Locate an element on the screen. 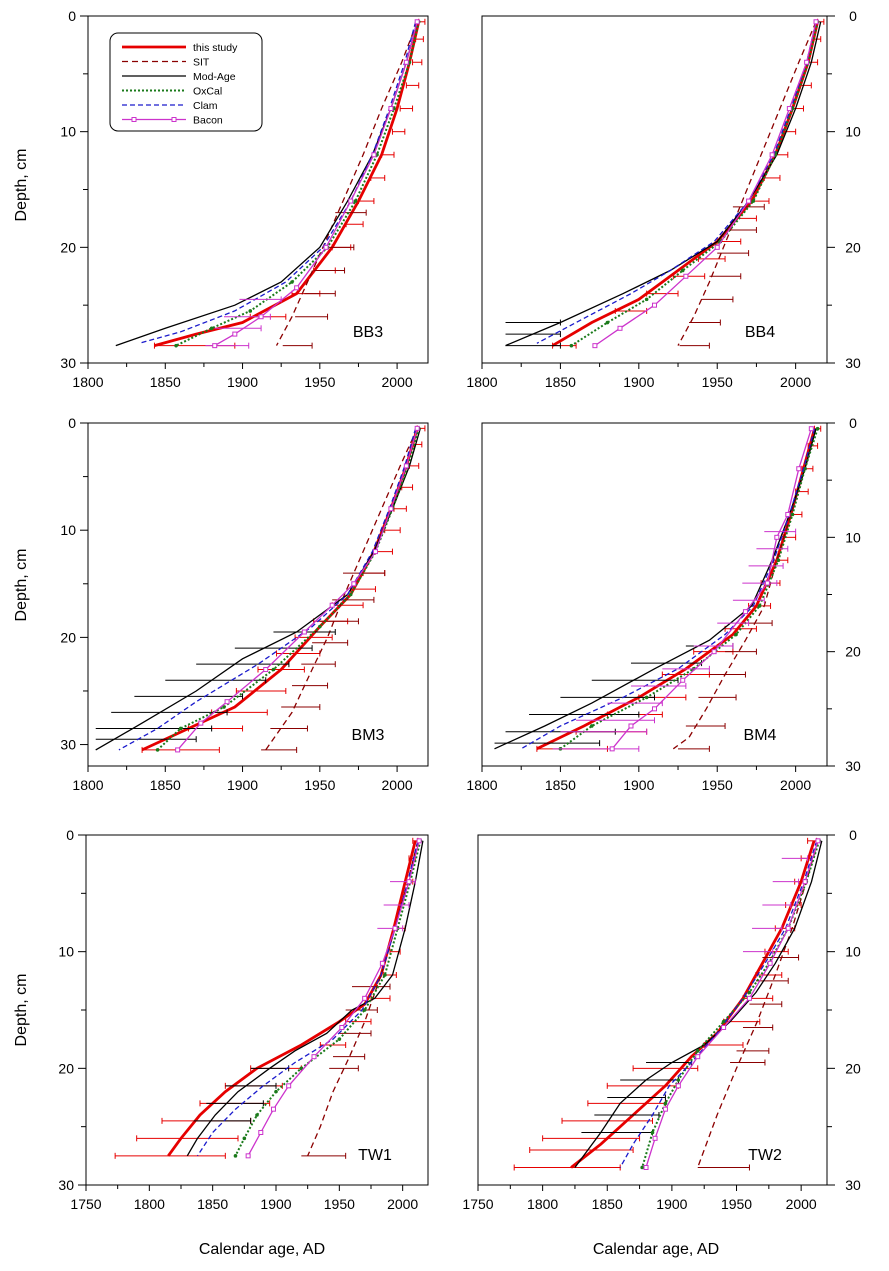  legend-item-this_study: this study is located at coordinates (180, 48).